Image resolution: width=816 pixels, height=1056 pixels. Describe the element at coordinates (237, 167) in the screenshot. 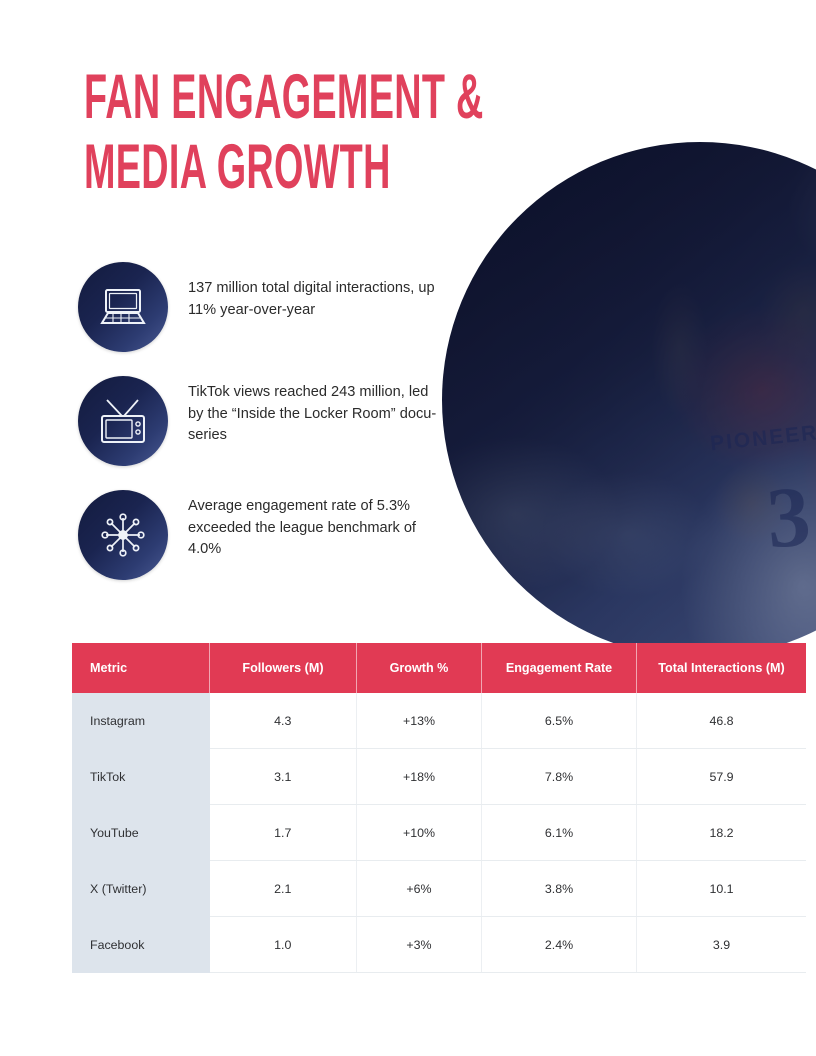

I see `page-title-line-2: MEDIA GROWTH` at that location.